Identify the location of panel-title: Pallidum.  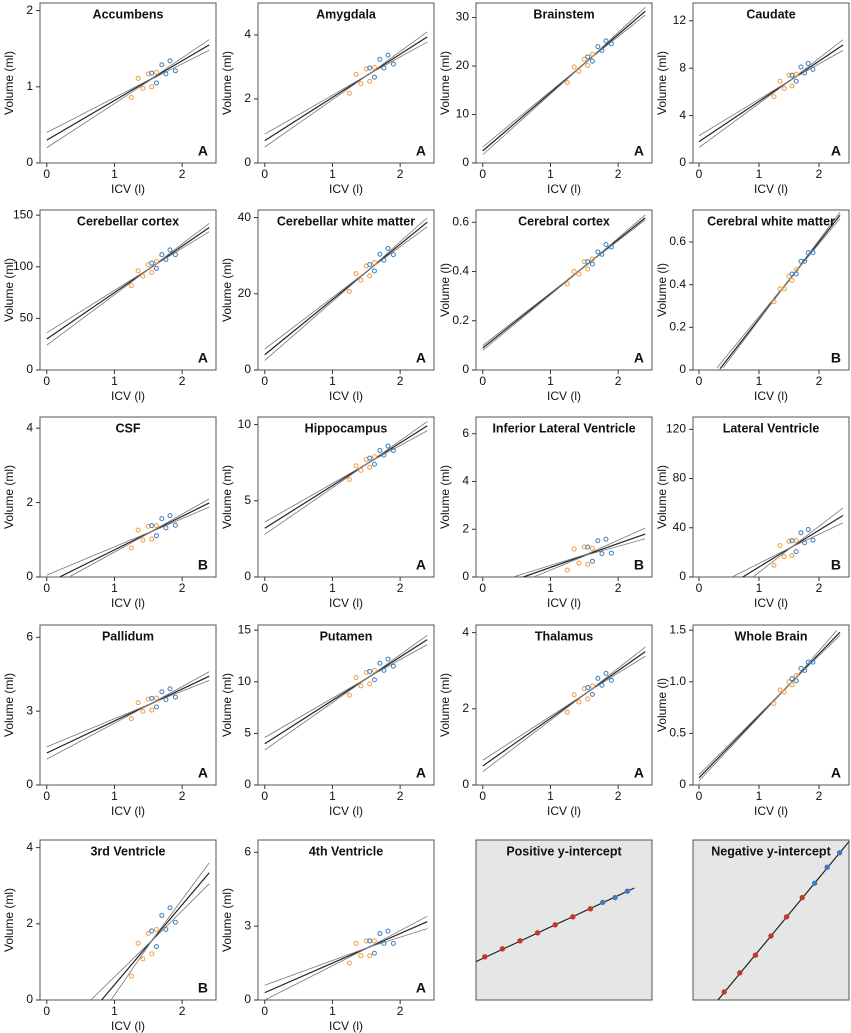
(128, 636).